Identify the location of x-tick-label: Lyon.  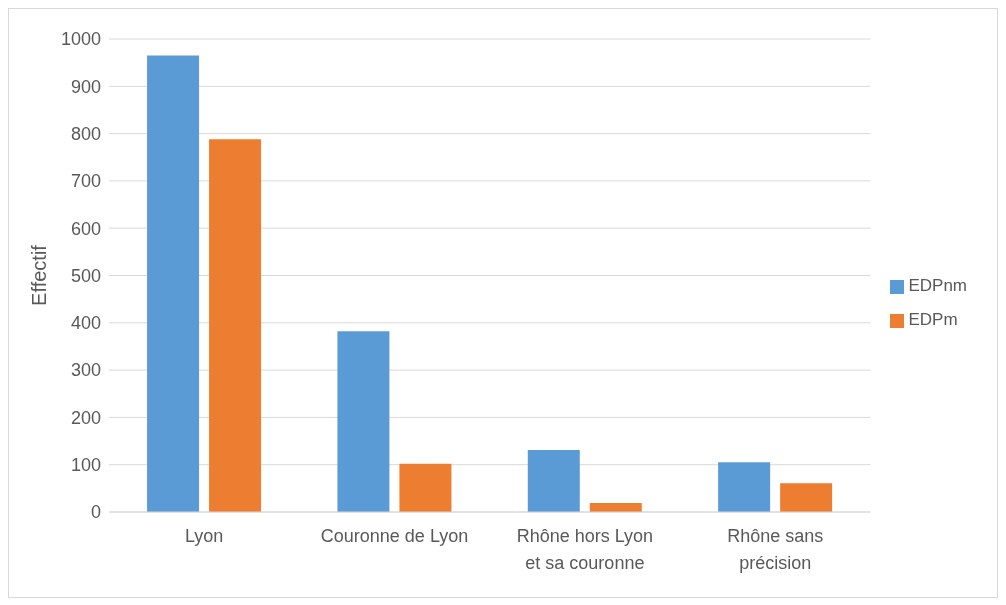
(204, 536).